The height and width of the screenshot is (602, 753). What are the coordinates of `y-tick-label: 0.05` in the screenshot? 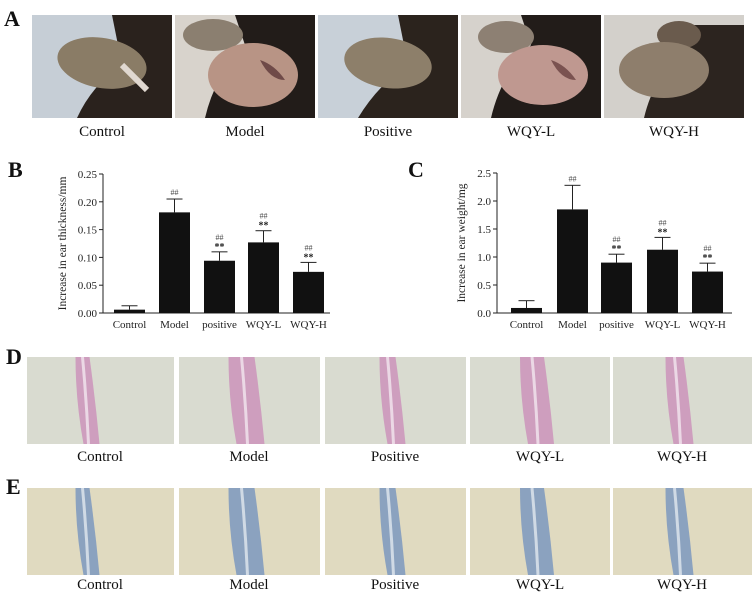 It's located at (88, 286).